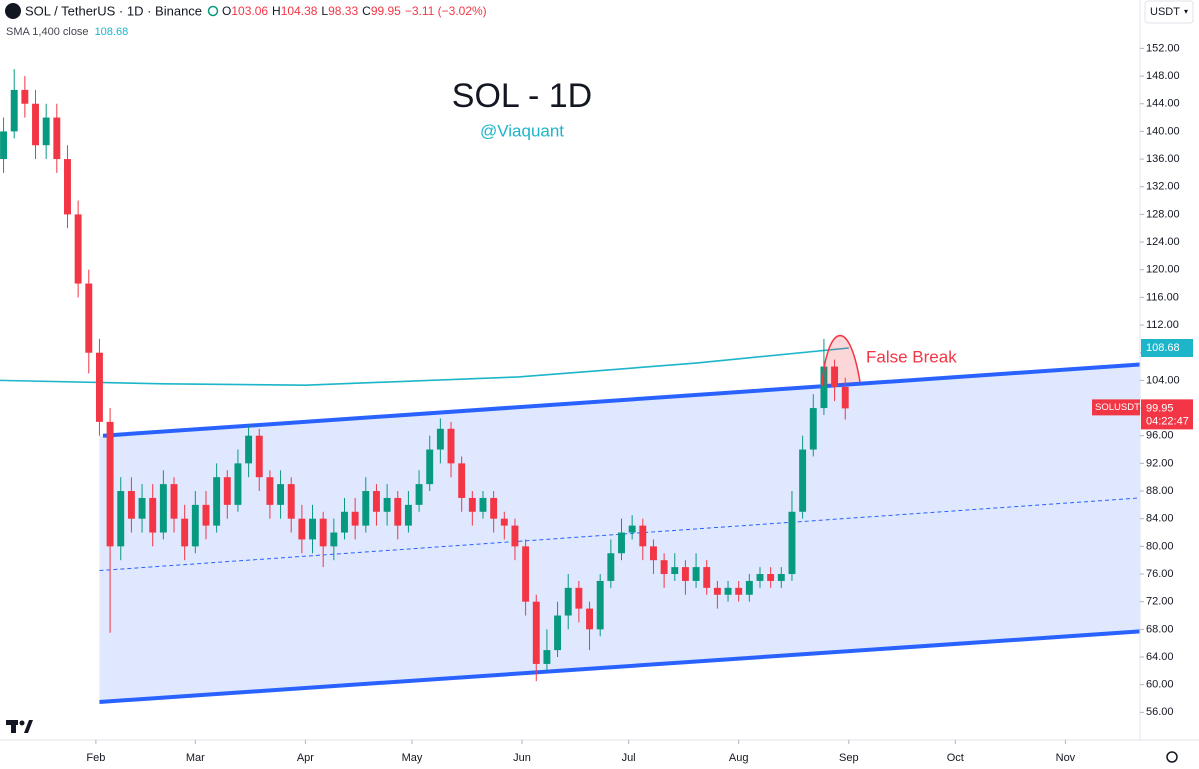  Describe the element at coordinates (412, 758) in the screenshot. I see `x-tick-label: May` at that location.